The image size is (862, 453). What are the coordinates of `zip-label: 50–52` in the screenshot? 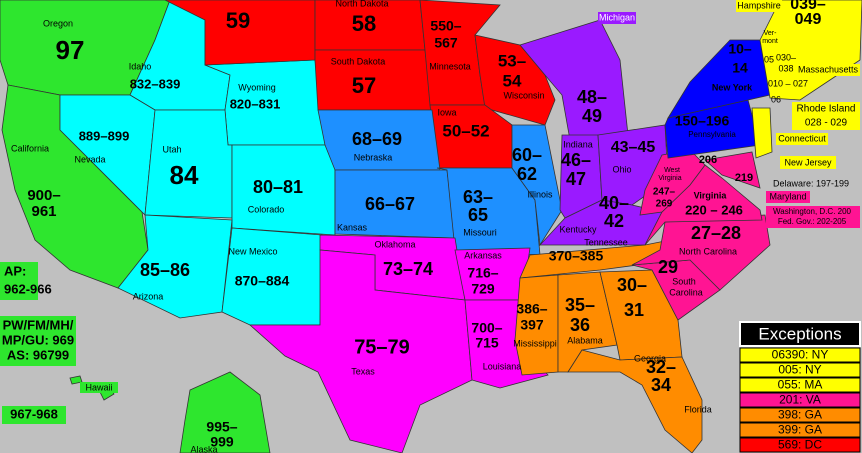 It's located at (465, 130).